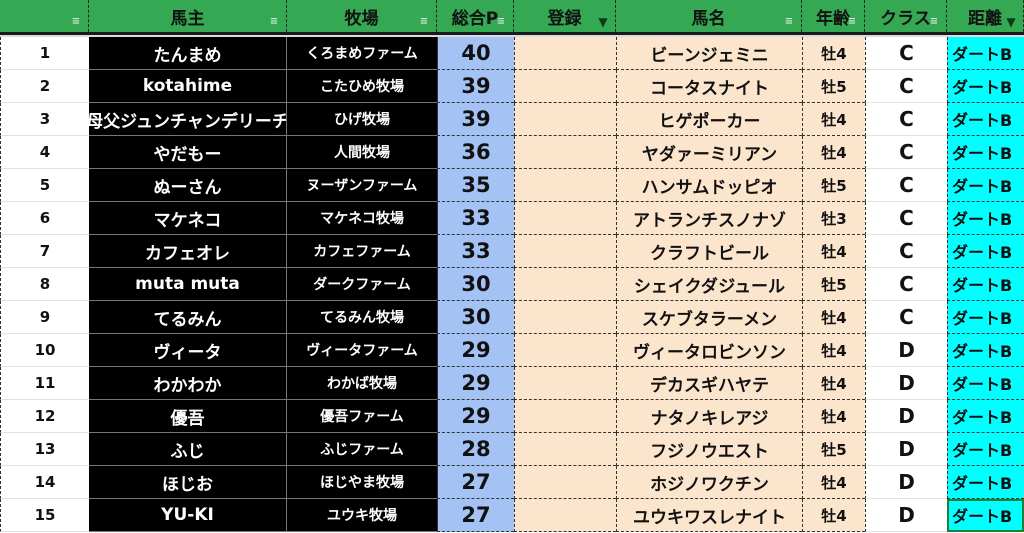 This screenshot has width=1024, height=533. I want to click on cell-farm: マケネコ牧場, so click(362, 218).